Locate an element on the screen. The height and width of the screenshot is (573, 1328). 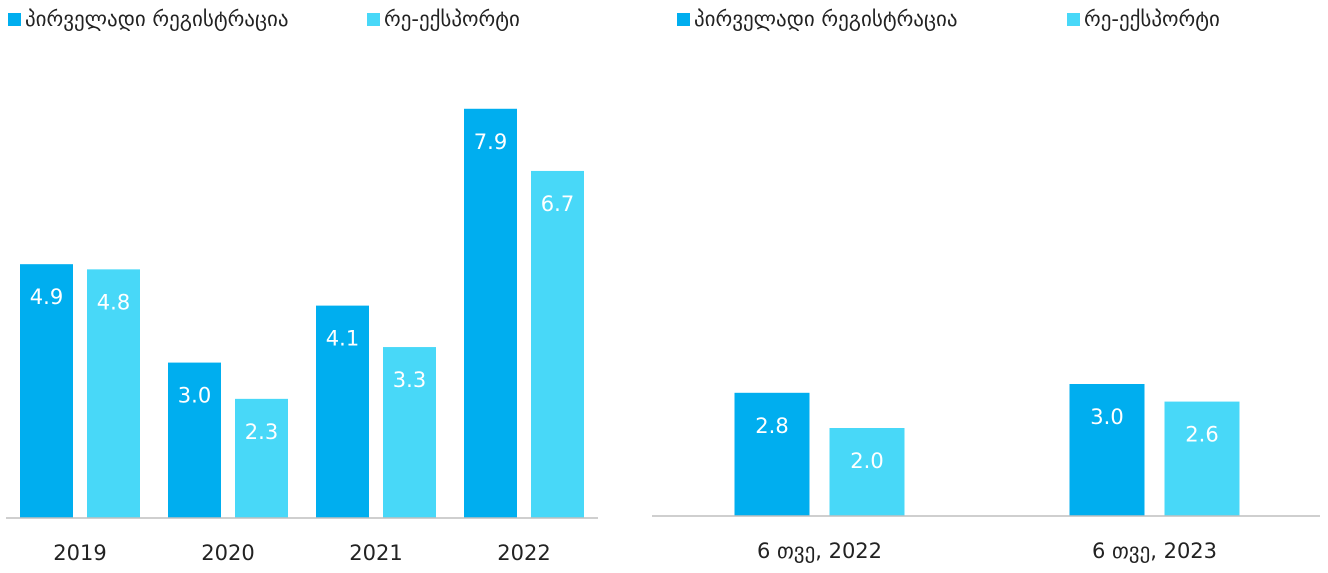
value-label: 2.3 is located at coordinates (261, 432).